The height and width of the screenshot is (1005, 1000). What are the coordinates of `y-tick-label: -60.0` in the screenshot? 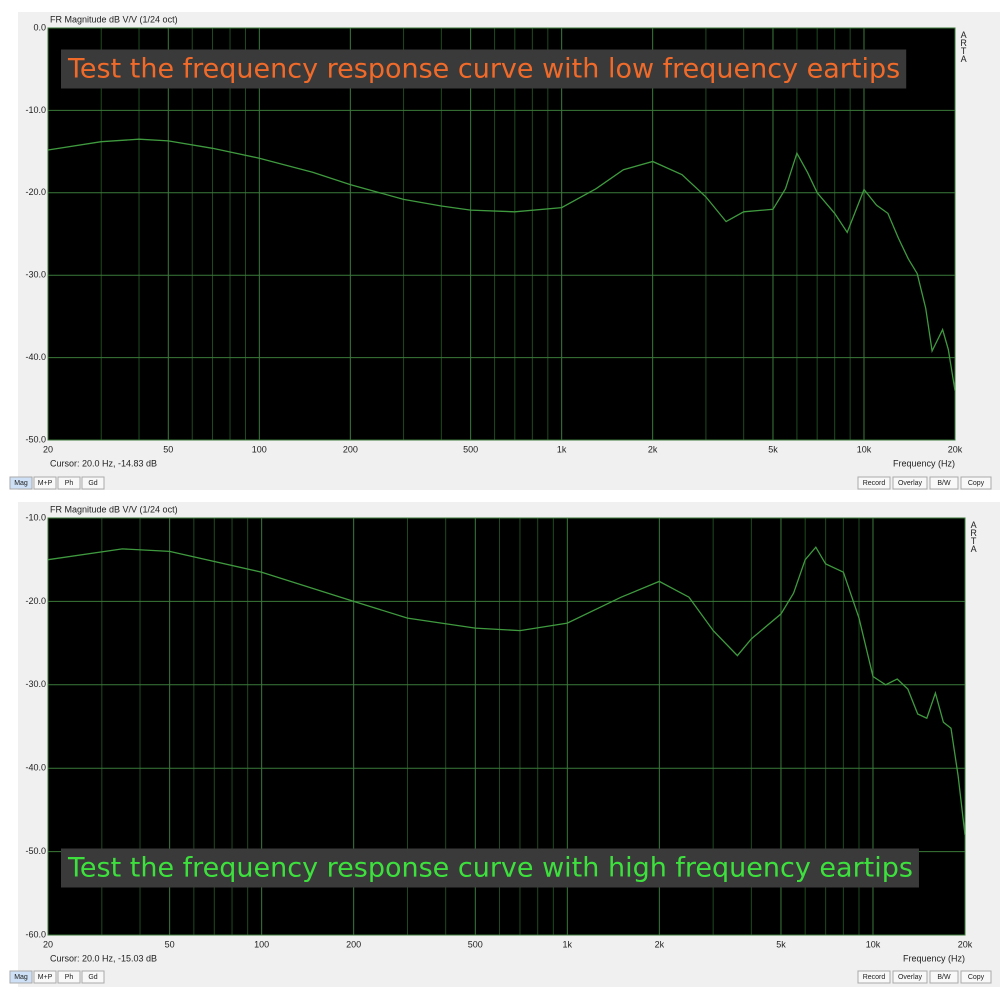 It's located at (35, 934).